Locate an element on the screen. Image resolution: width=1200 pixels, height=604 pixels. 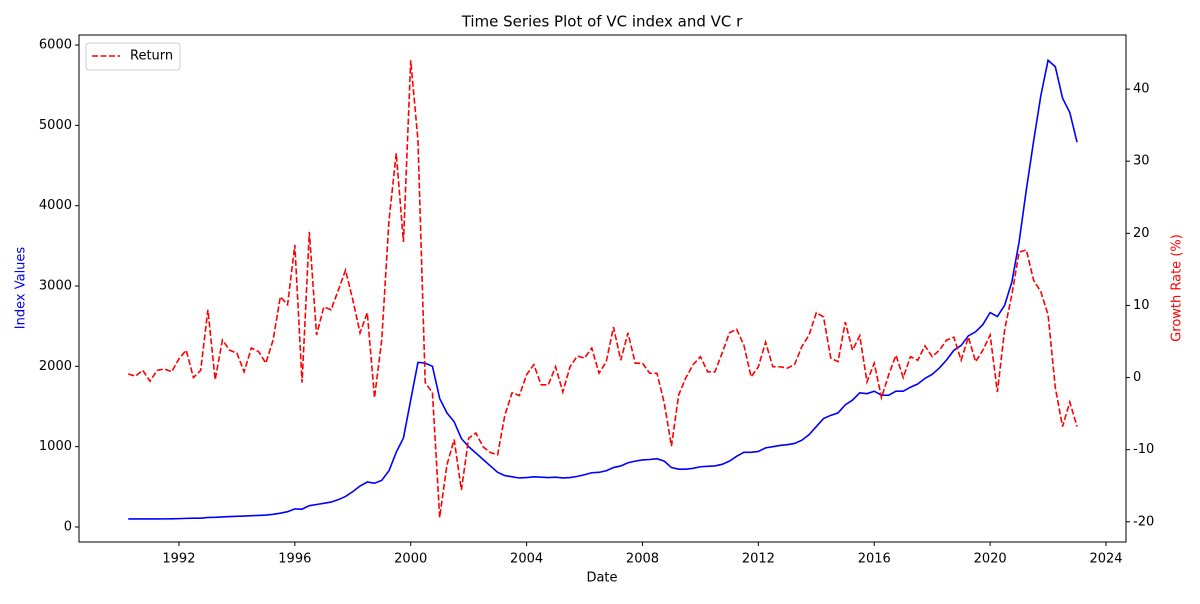
y-tick-label: 2000 is located at coordinates (55, 366).